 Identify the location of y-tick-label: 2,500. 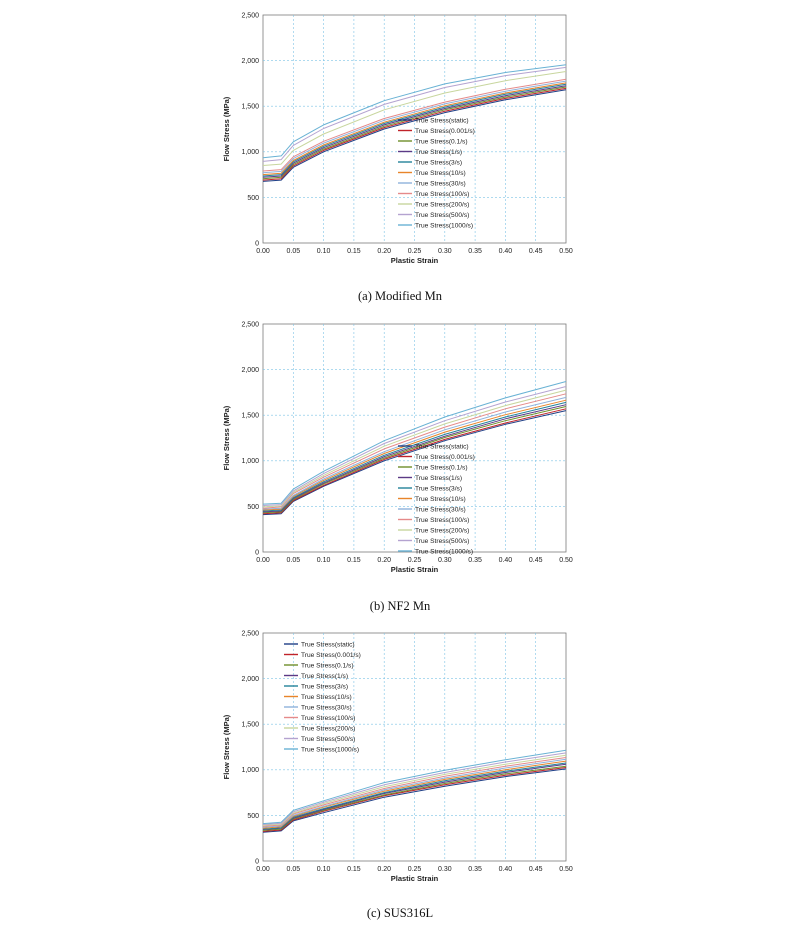
(250, 633).